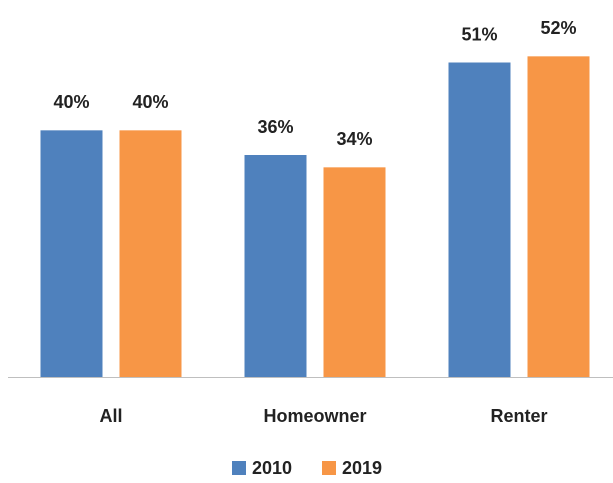 The height and width of the screenshot is (483, 613). What do you see at coordinates (362, 468) in the screenshot?
I see `legend-label: 2019` at bounding box center [362, 468].